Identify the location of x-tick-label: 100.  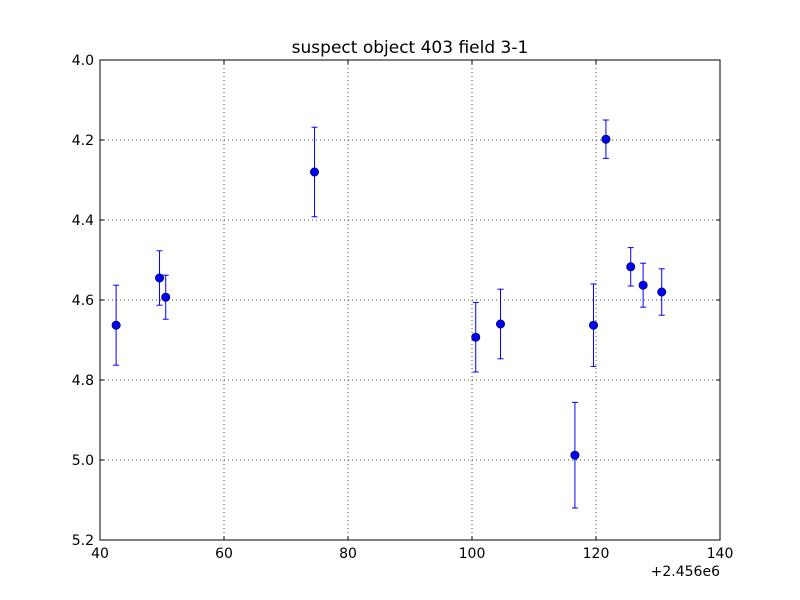
(472, 554).